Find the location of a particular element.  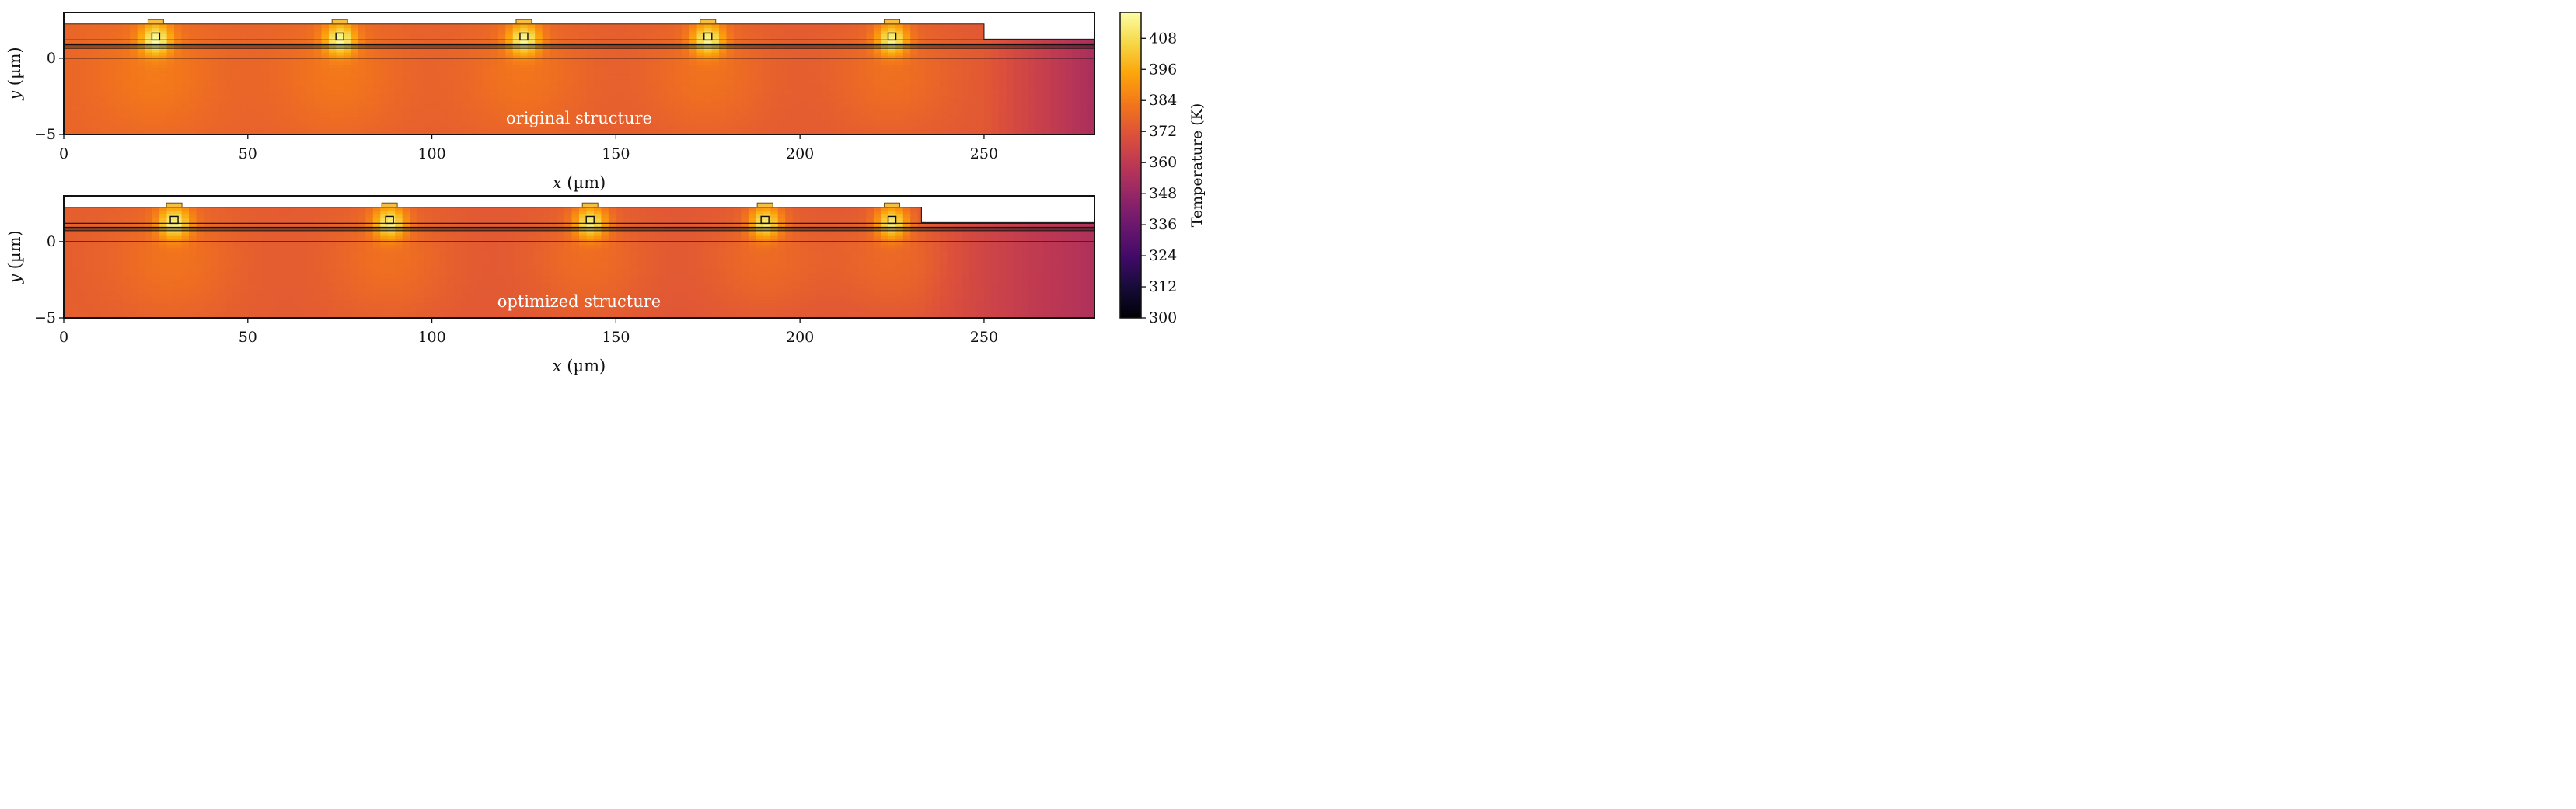

panel-annotation: original structure is located at coordinates (579, 118).